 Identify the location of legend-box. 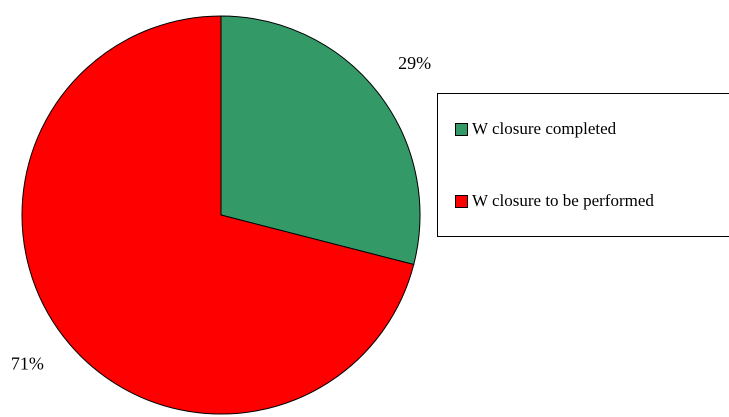
(583, 165).